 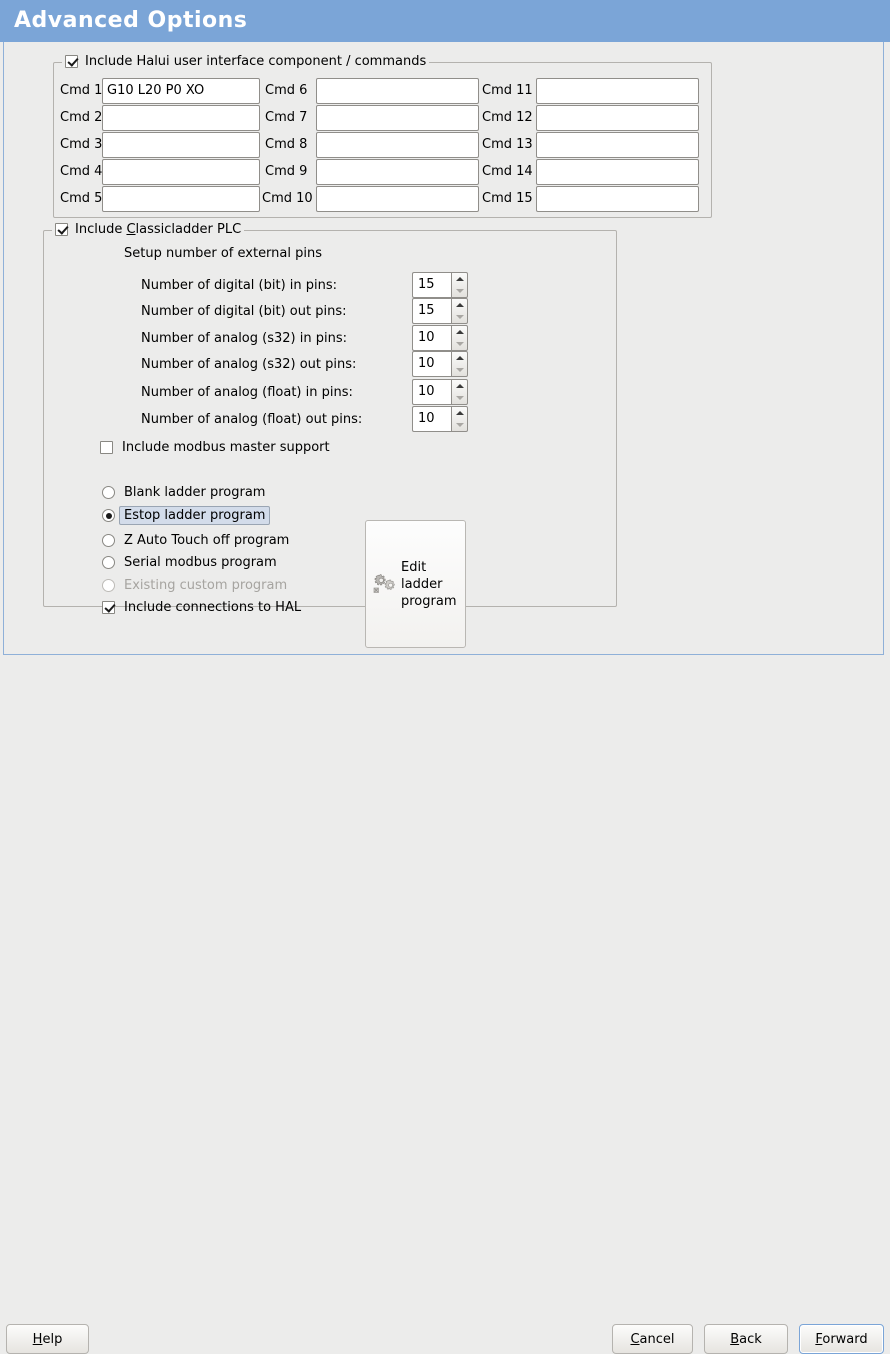 I want to click on program-option-label-estop: Estop ladder program, so click(x=195, y=515).